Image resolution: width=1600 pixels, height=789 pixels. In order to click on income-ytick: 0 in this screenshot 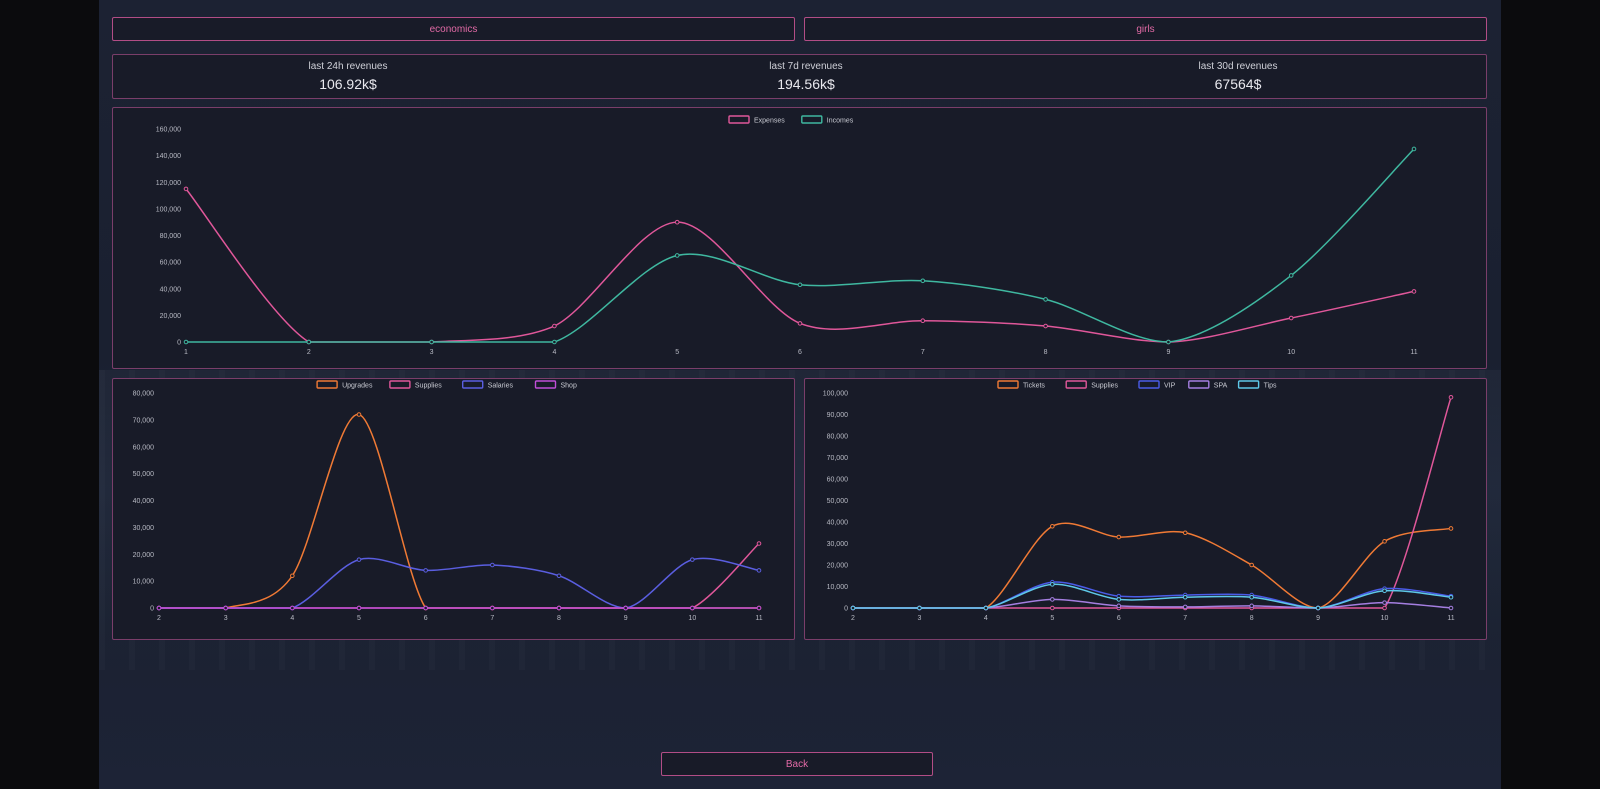, I will do `click(846, 609)`.